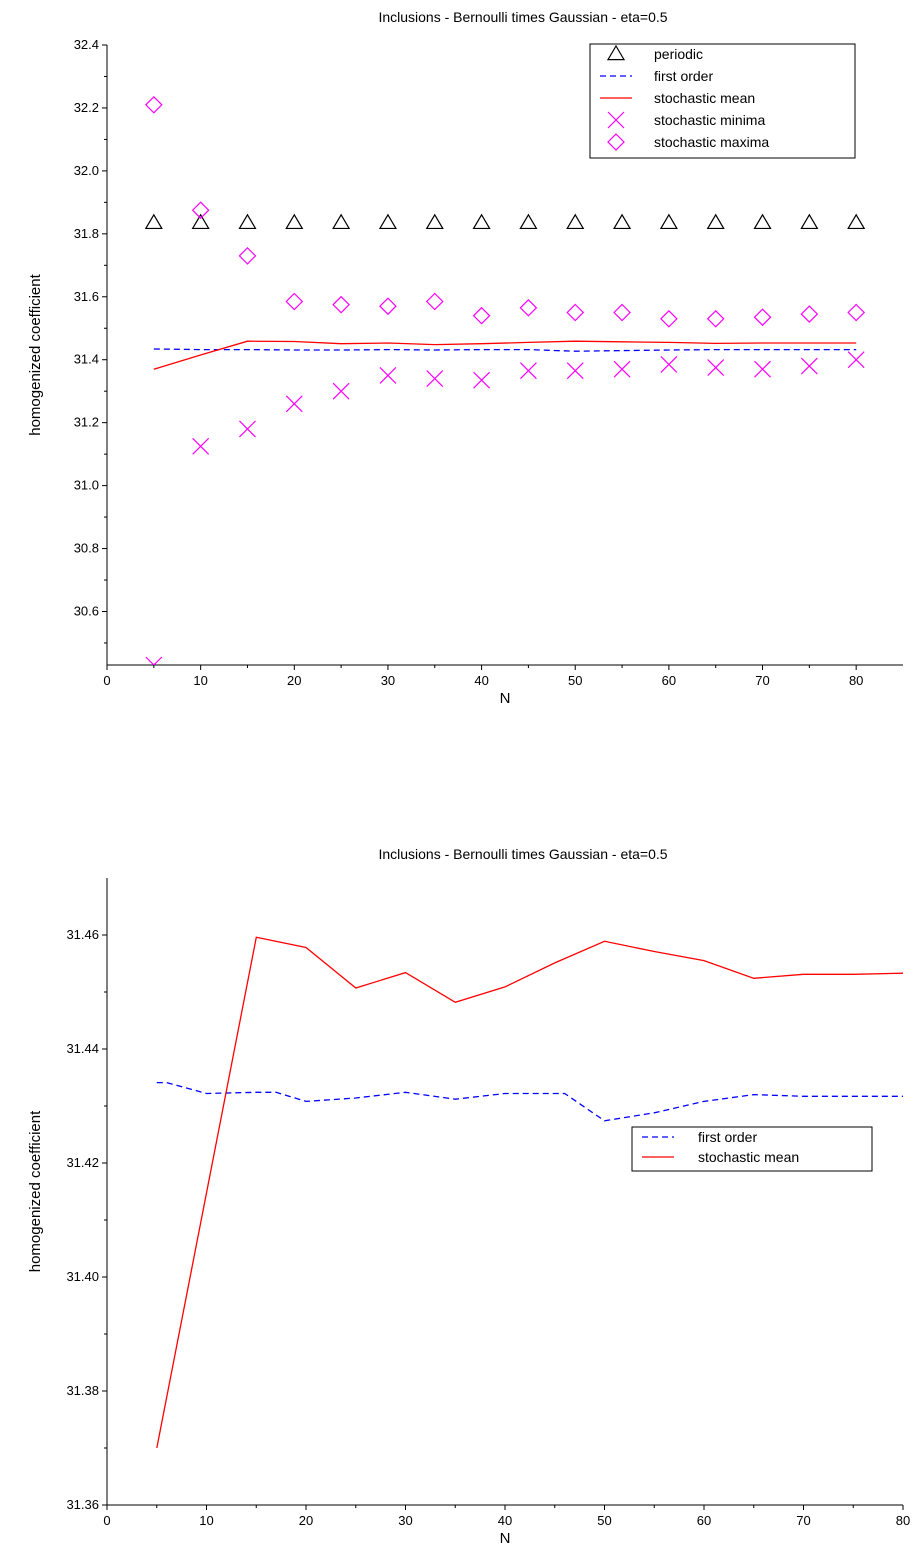  Describe the element at coordinates (82, 1162) in the screenshot. I see `y-tick-label: 31.42` at that location.